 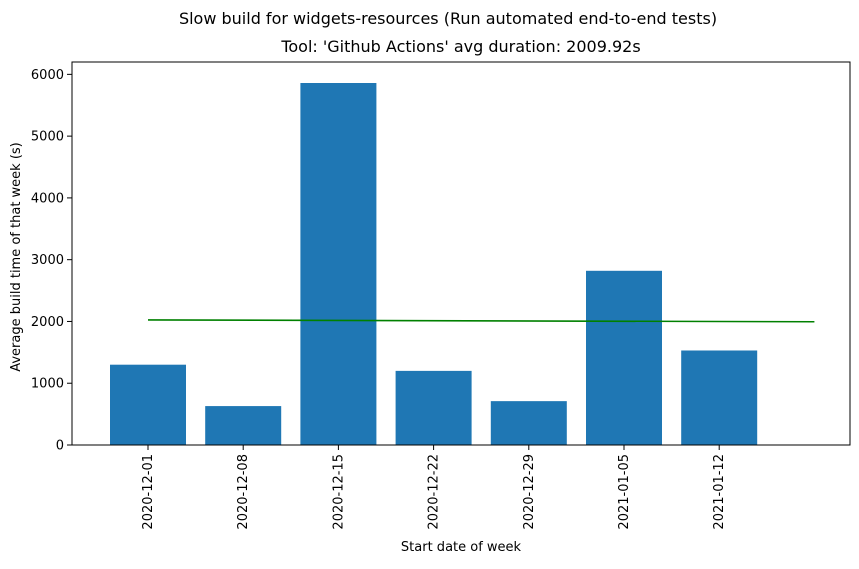 I want to click on x-axis-label: Start date of week, so click(x=461, y=547).